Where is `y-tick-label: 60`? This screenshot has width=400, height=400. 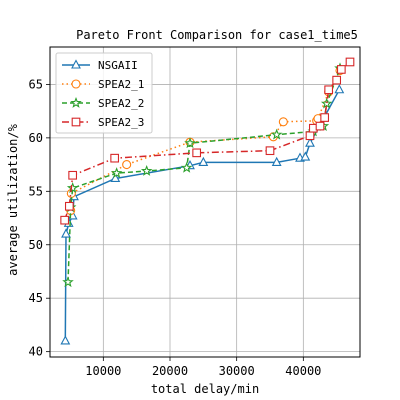 y-tick-label: 60 is located at coordinates (36, 138).